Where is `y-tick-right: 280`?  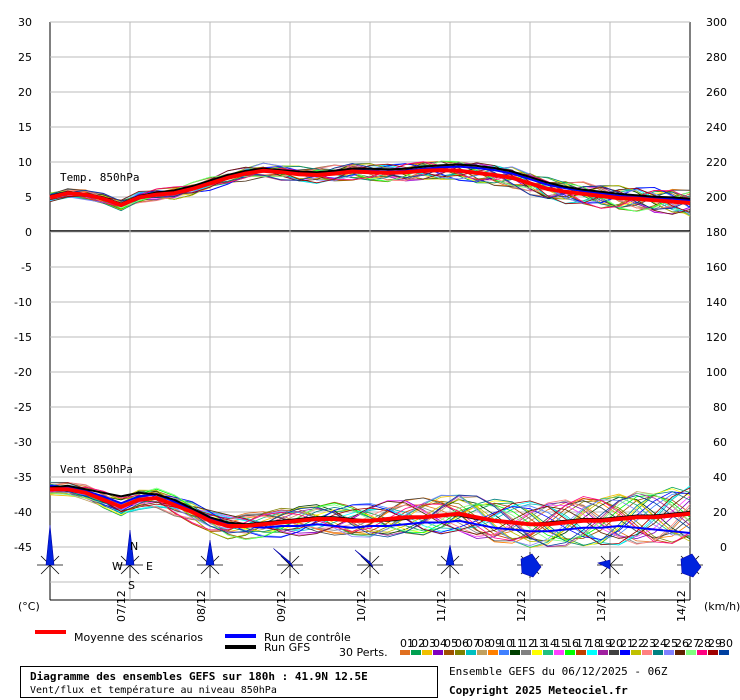
y-tick-right: 280 is located at coordinates (716, 57).